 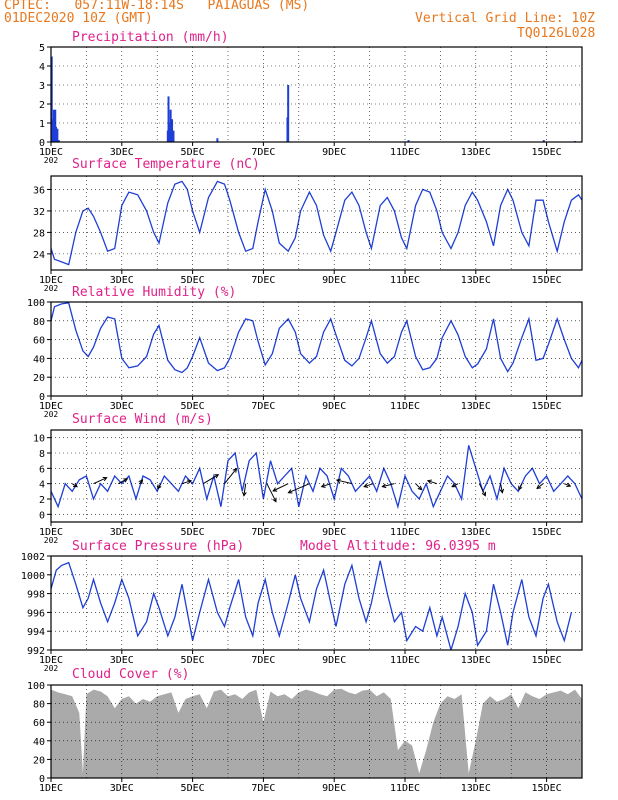 I want to click on y-tick-label: 28, so click(x=39, y=233).